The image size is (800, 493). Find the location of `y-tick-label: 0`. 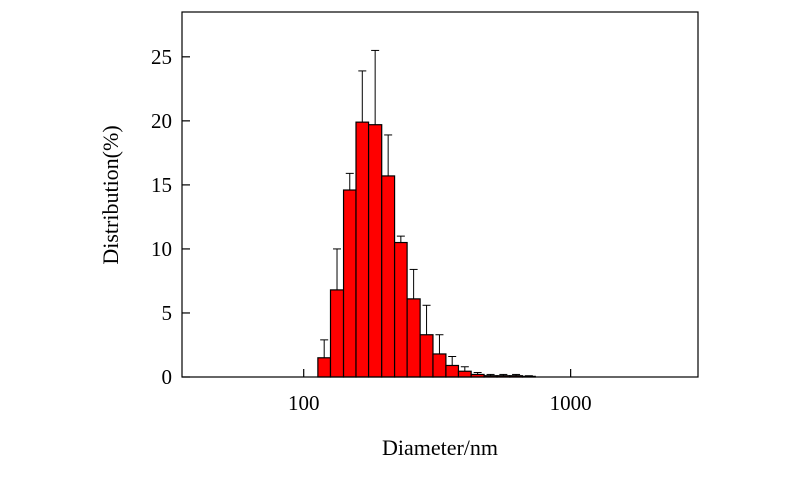

y-tick-label: 0 is located at coordinates (167, 377).